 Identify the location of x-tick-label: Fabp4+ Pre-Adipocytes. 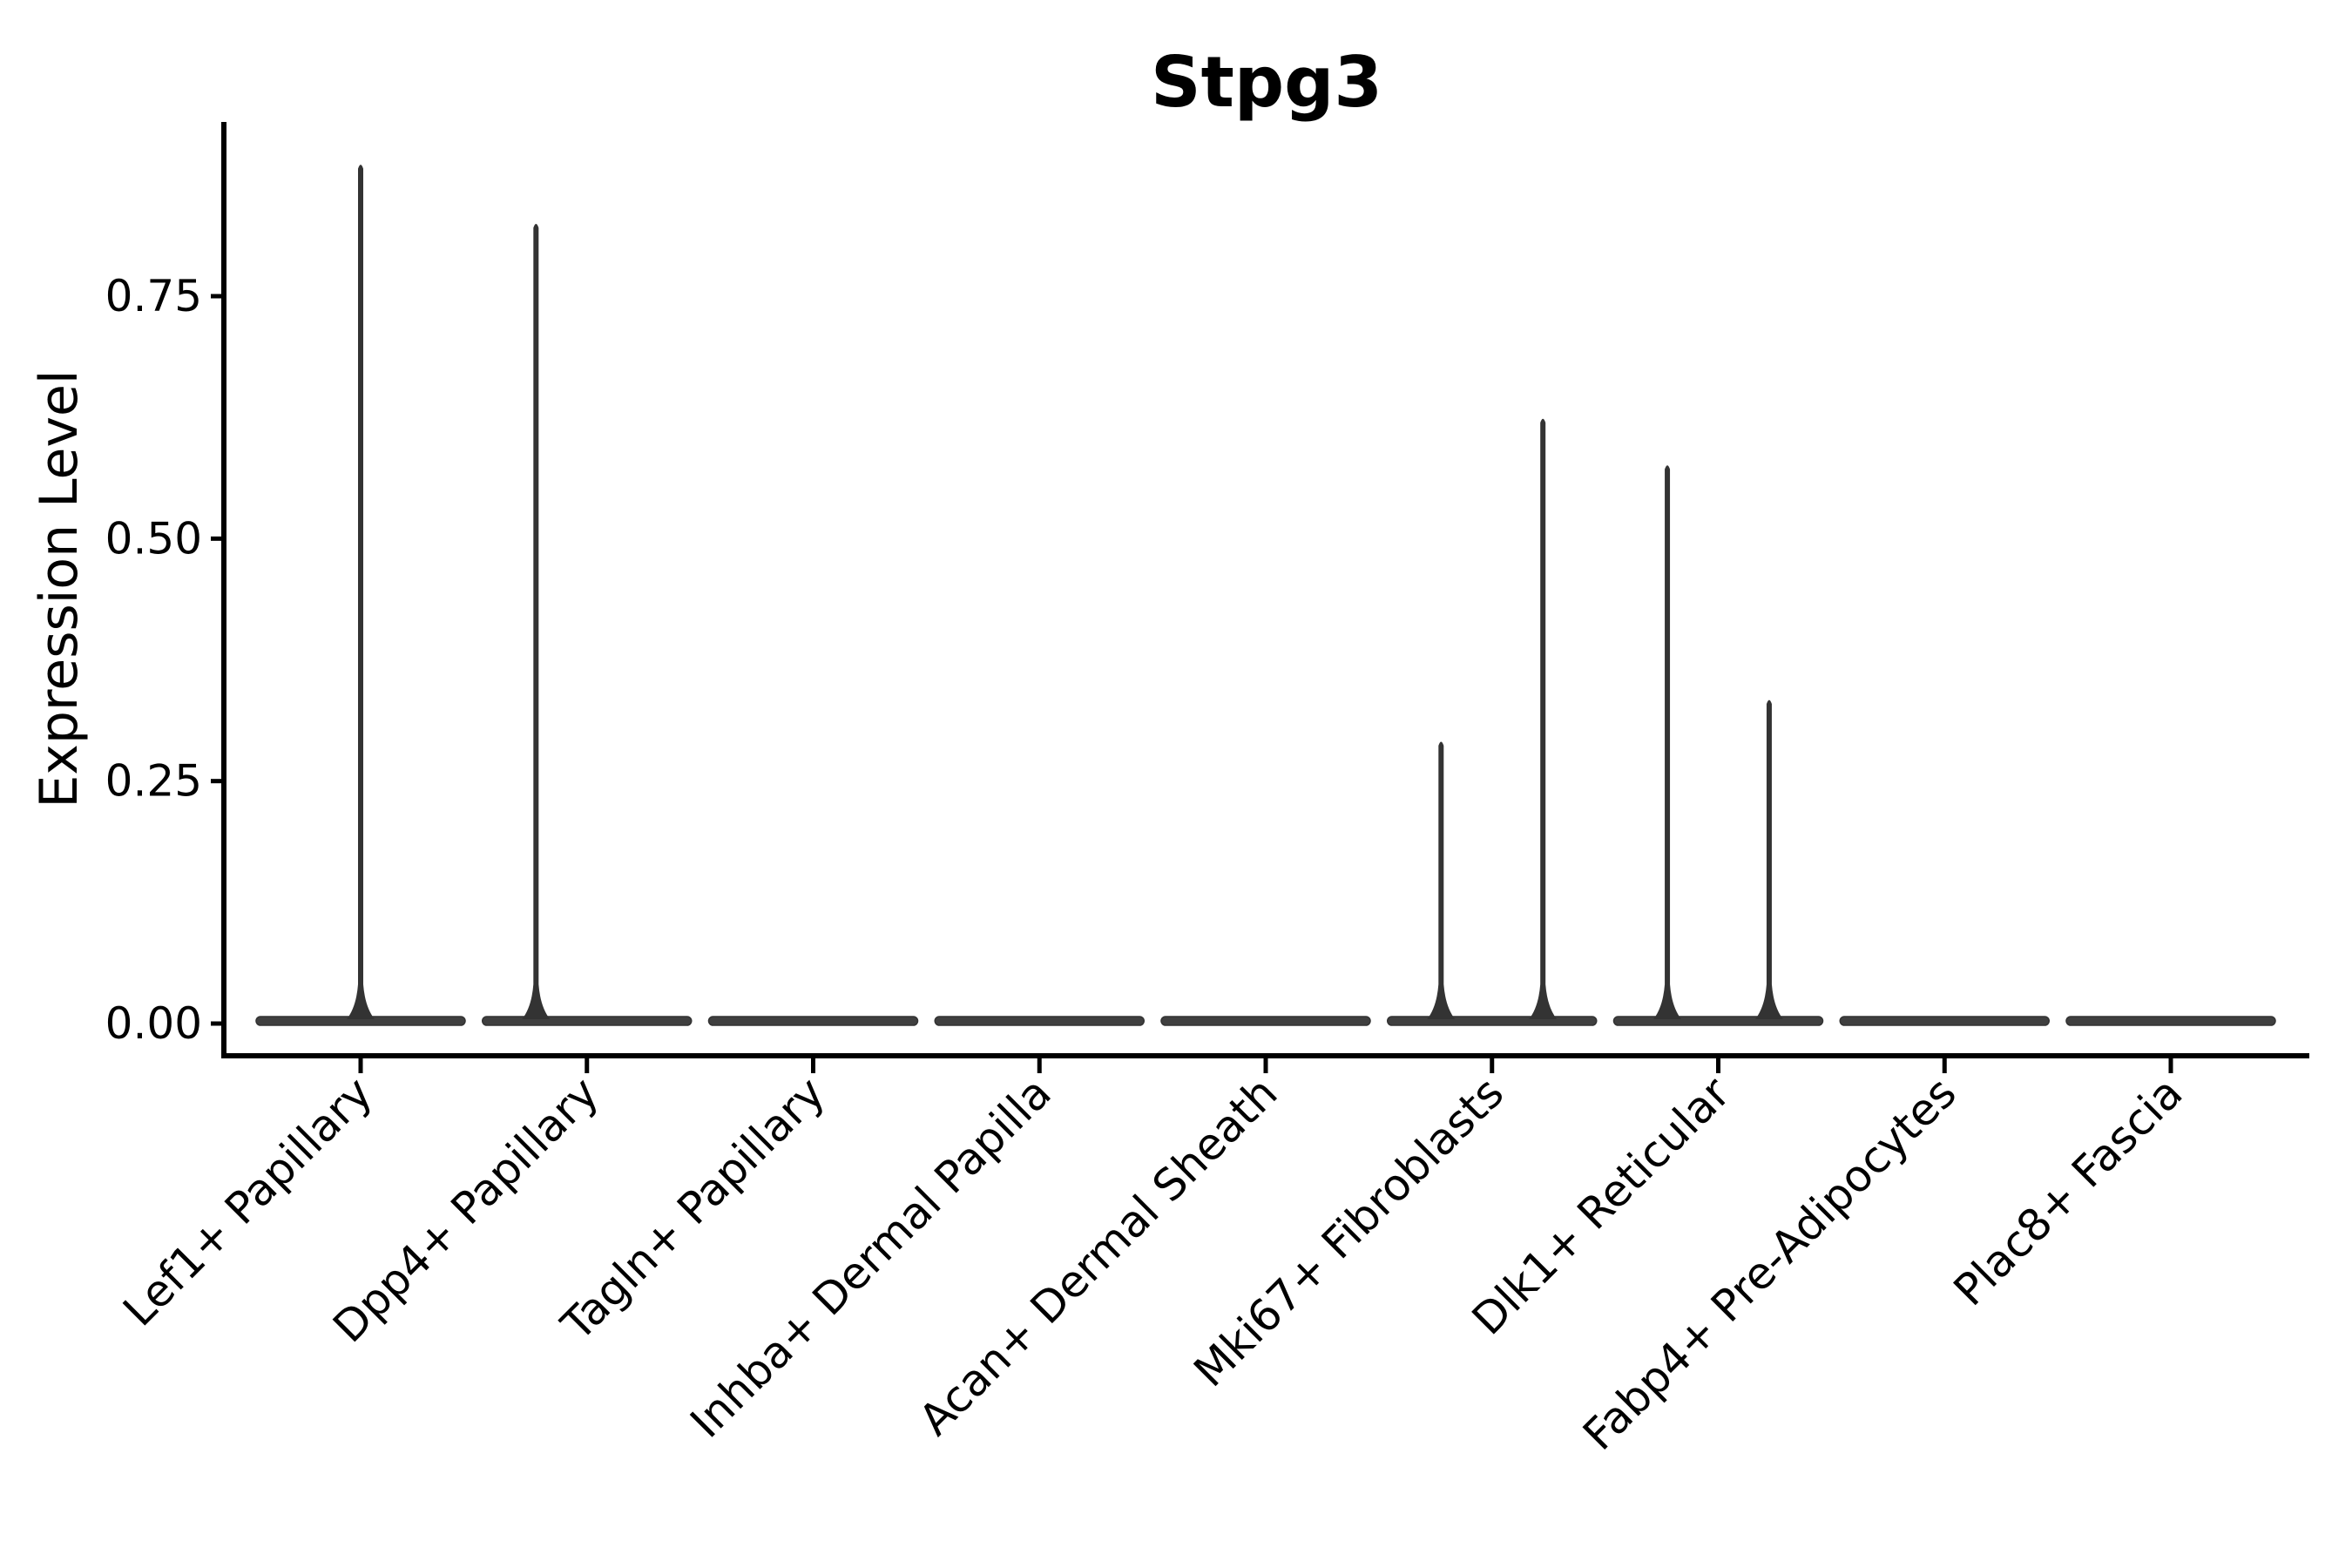
(1769, 1263).